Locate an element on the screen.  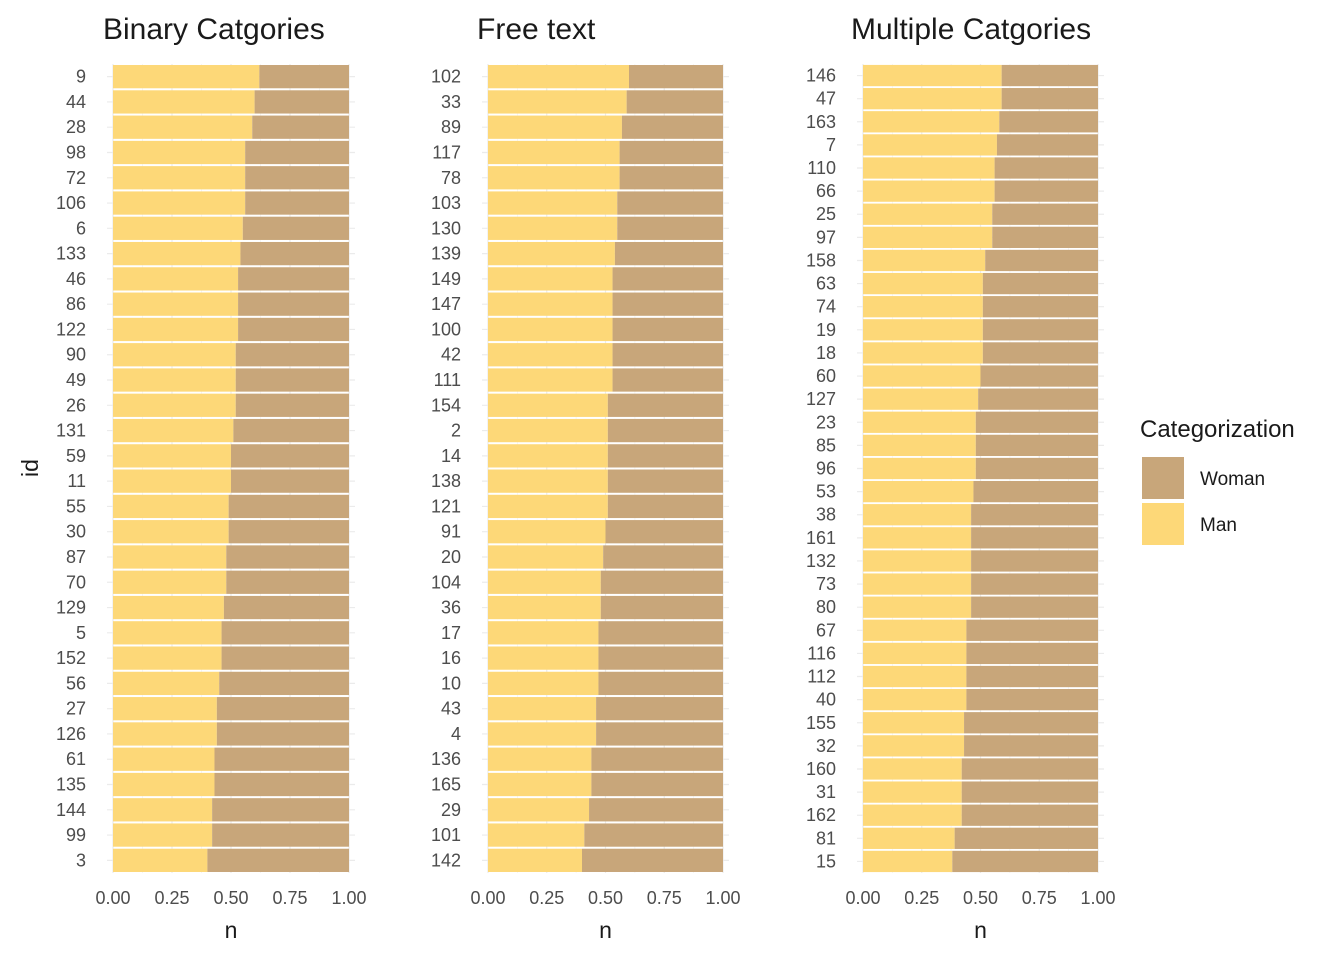
y-tick-label: 40 is located at coordinates (826, 700).